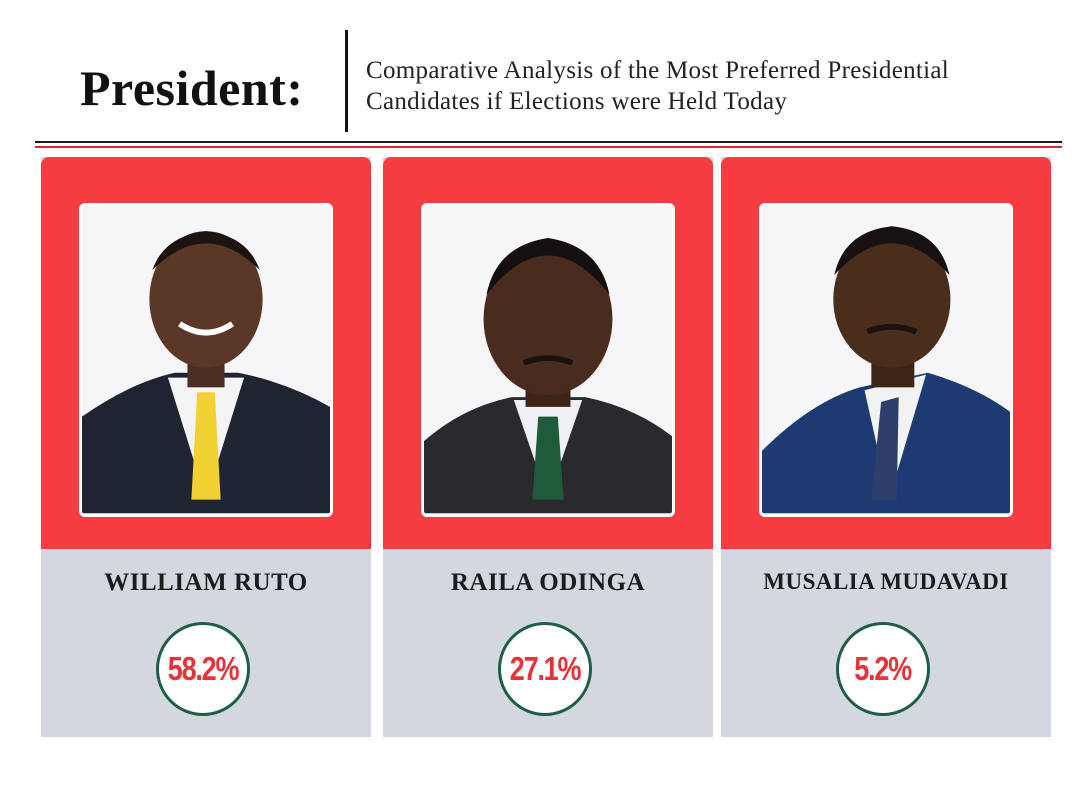 Image resolution: width=1080 pixels, height=789 pixels. What do you see at coordinates (886, 581) in the screenshot?
I see `candidate-name: MUSALIA MUDAVADI` at bounding box center [886, 581].